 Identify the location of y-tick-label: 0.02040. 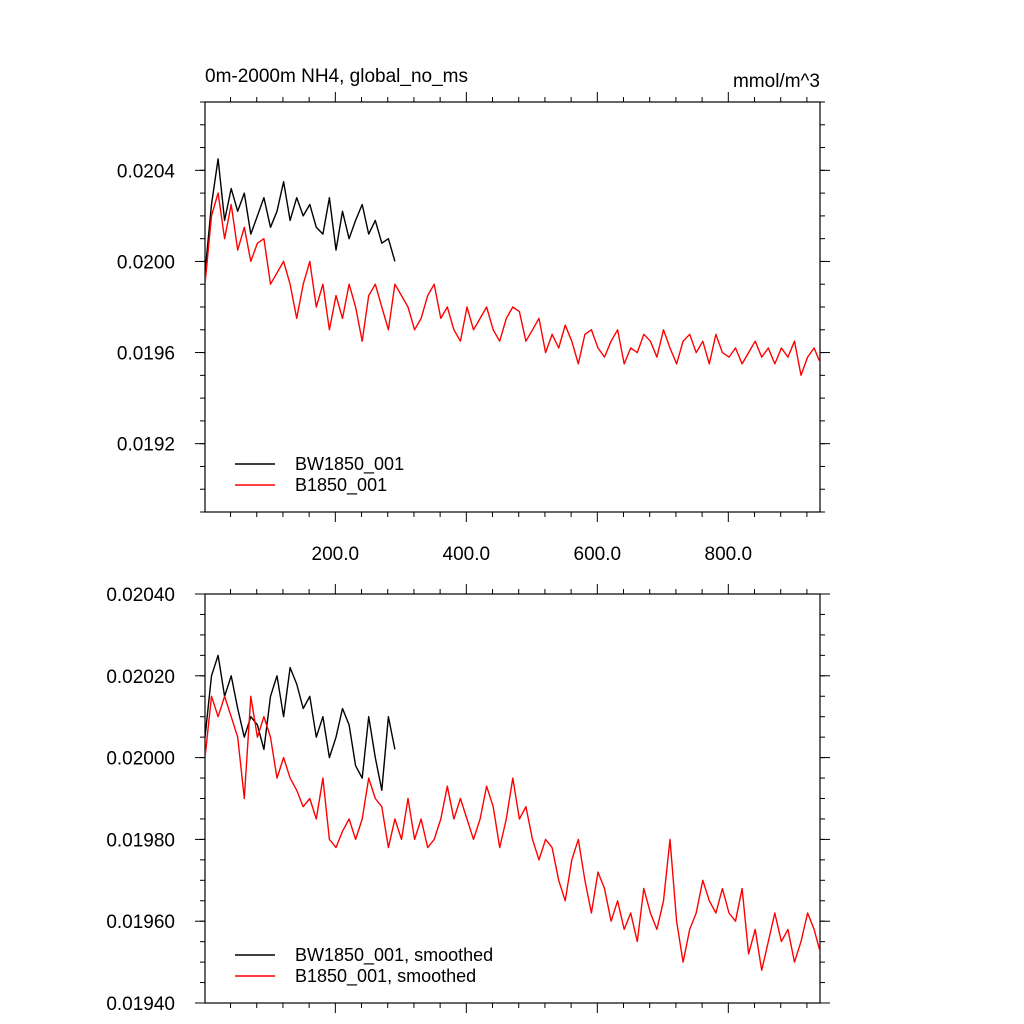
(140, 595).